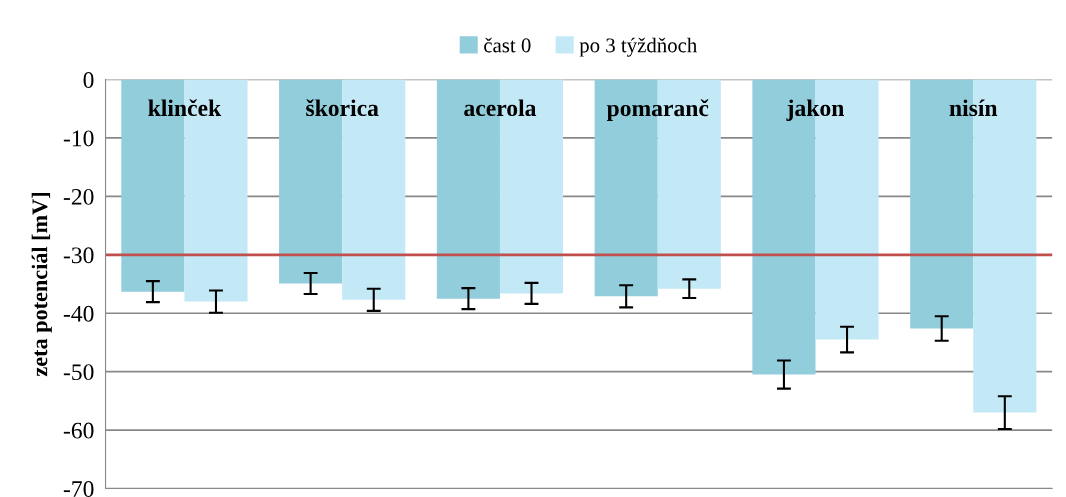 This screenshot has height=497, width=1066. Describe the element at coordinates (78, 138) in the screenshot. I see `y-tick-label: -10` at that location.